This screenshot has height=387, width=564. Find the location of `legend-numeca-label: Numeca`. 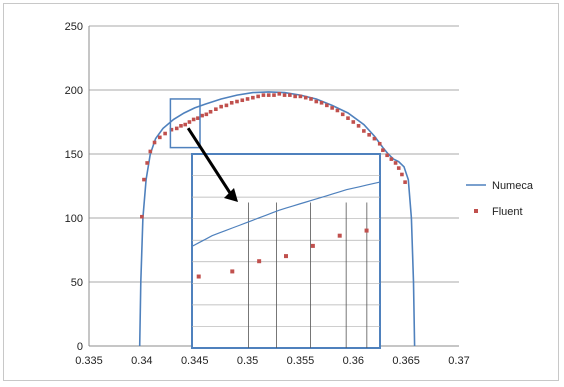

legend-numeca-label: Numeca is located at coordinates (513, 186).